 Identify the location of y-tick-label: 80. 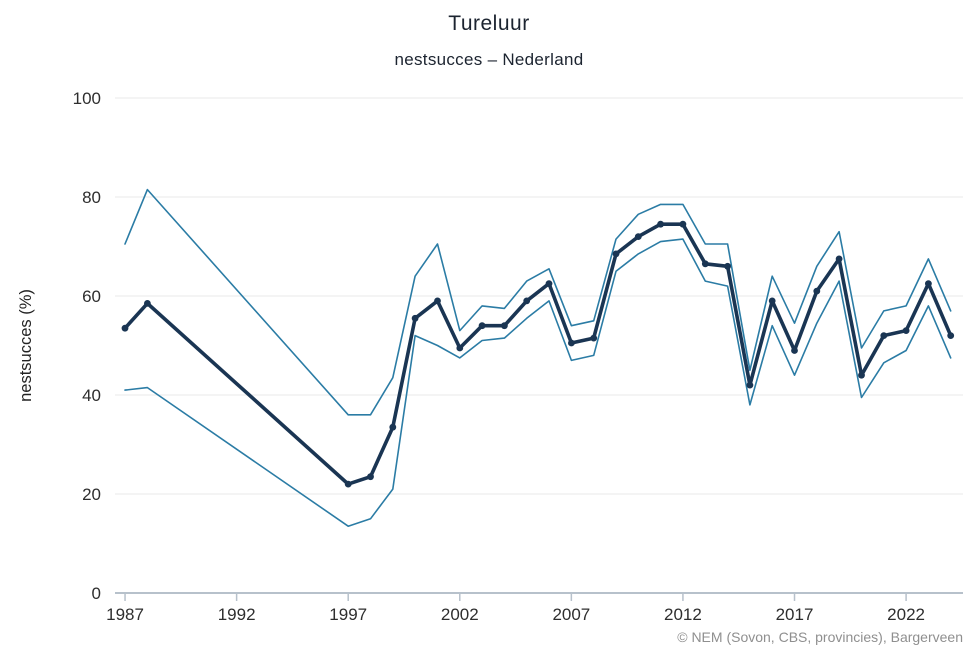
(91, 197).